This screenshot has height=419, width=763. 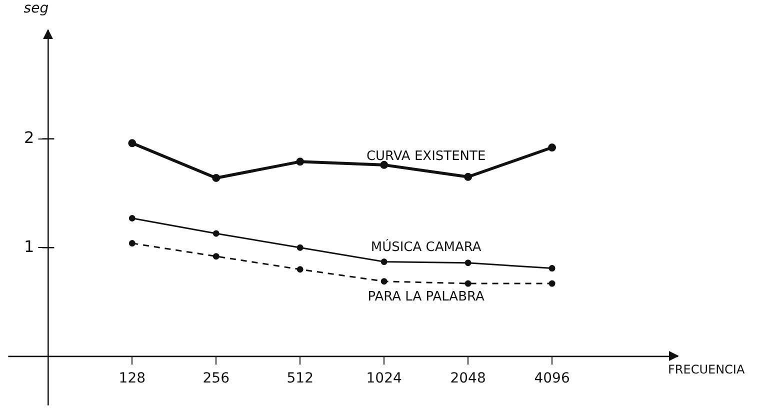 What do you see at coordinates (216, 378) in the screenshot?
I see `x-tick-label: 256` at bounding box center [216, 378].